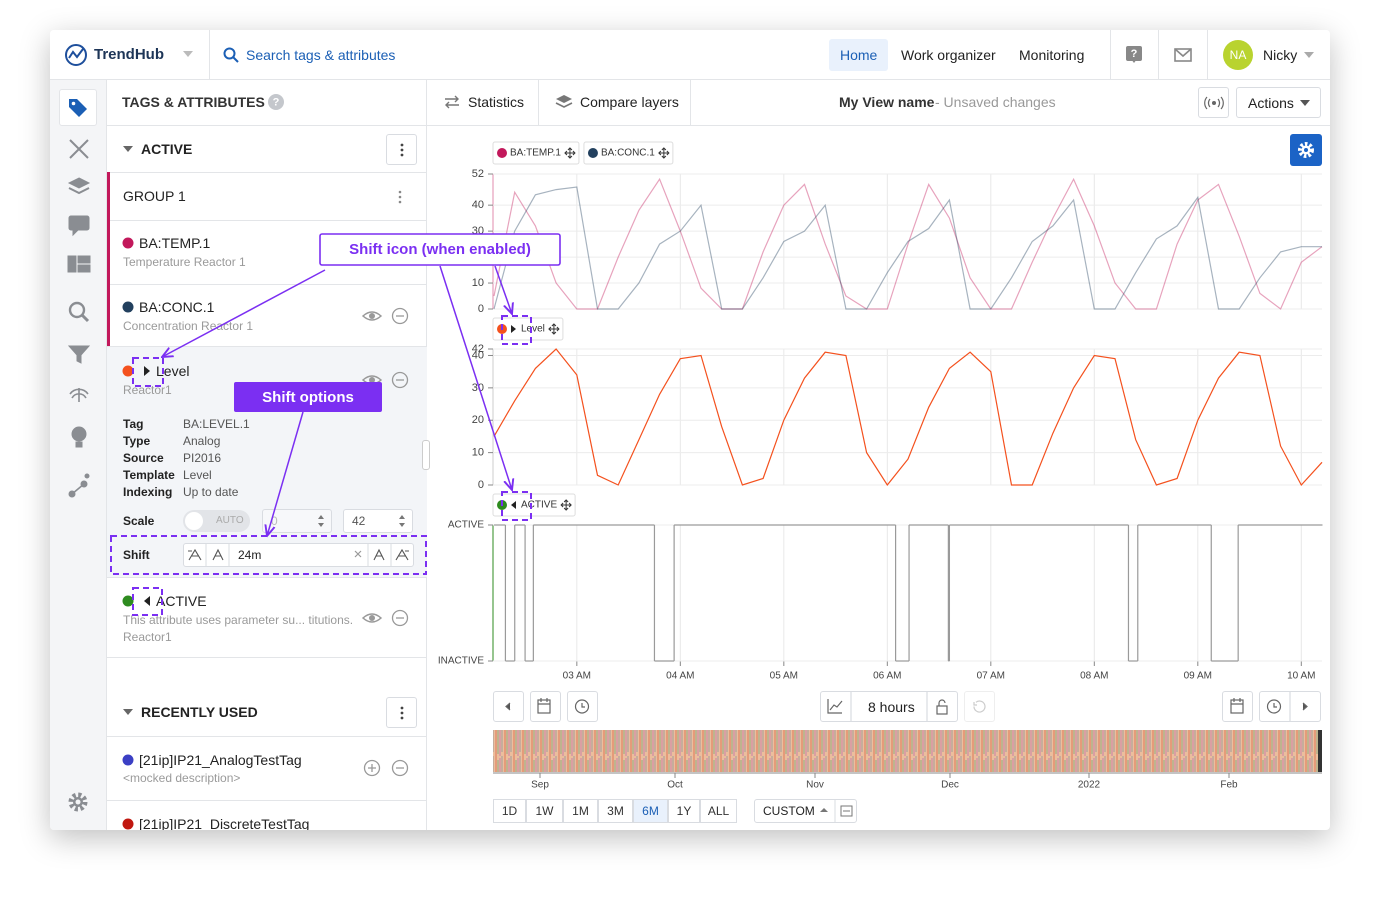 Image resolution: width=1380 pixels, height=900 pixels. I want to click on detail-value: Analog, so click(202, 441).